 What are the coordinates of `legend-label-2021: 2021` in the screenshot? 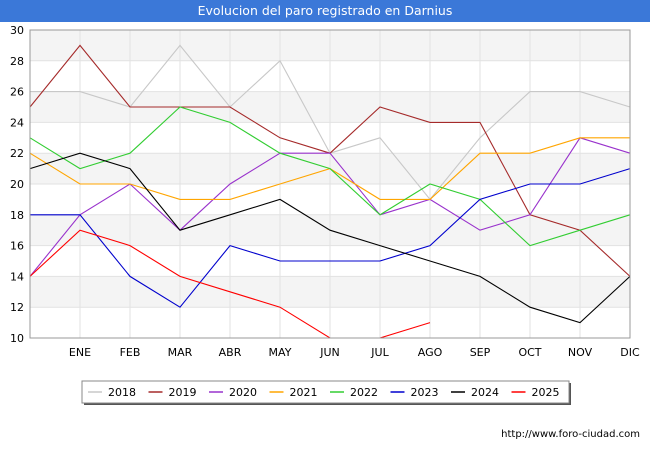 It's located at (304, 392).